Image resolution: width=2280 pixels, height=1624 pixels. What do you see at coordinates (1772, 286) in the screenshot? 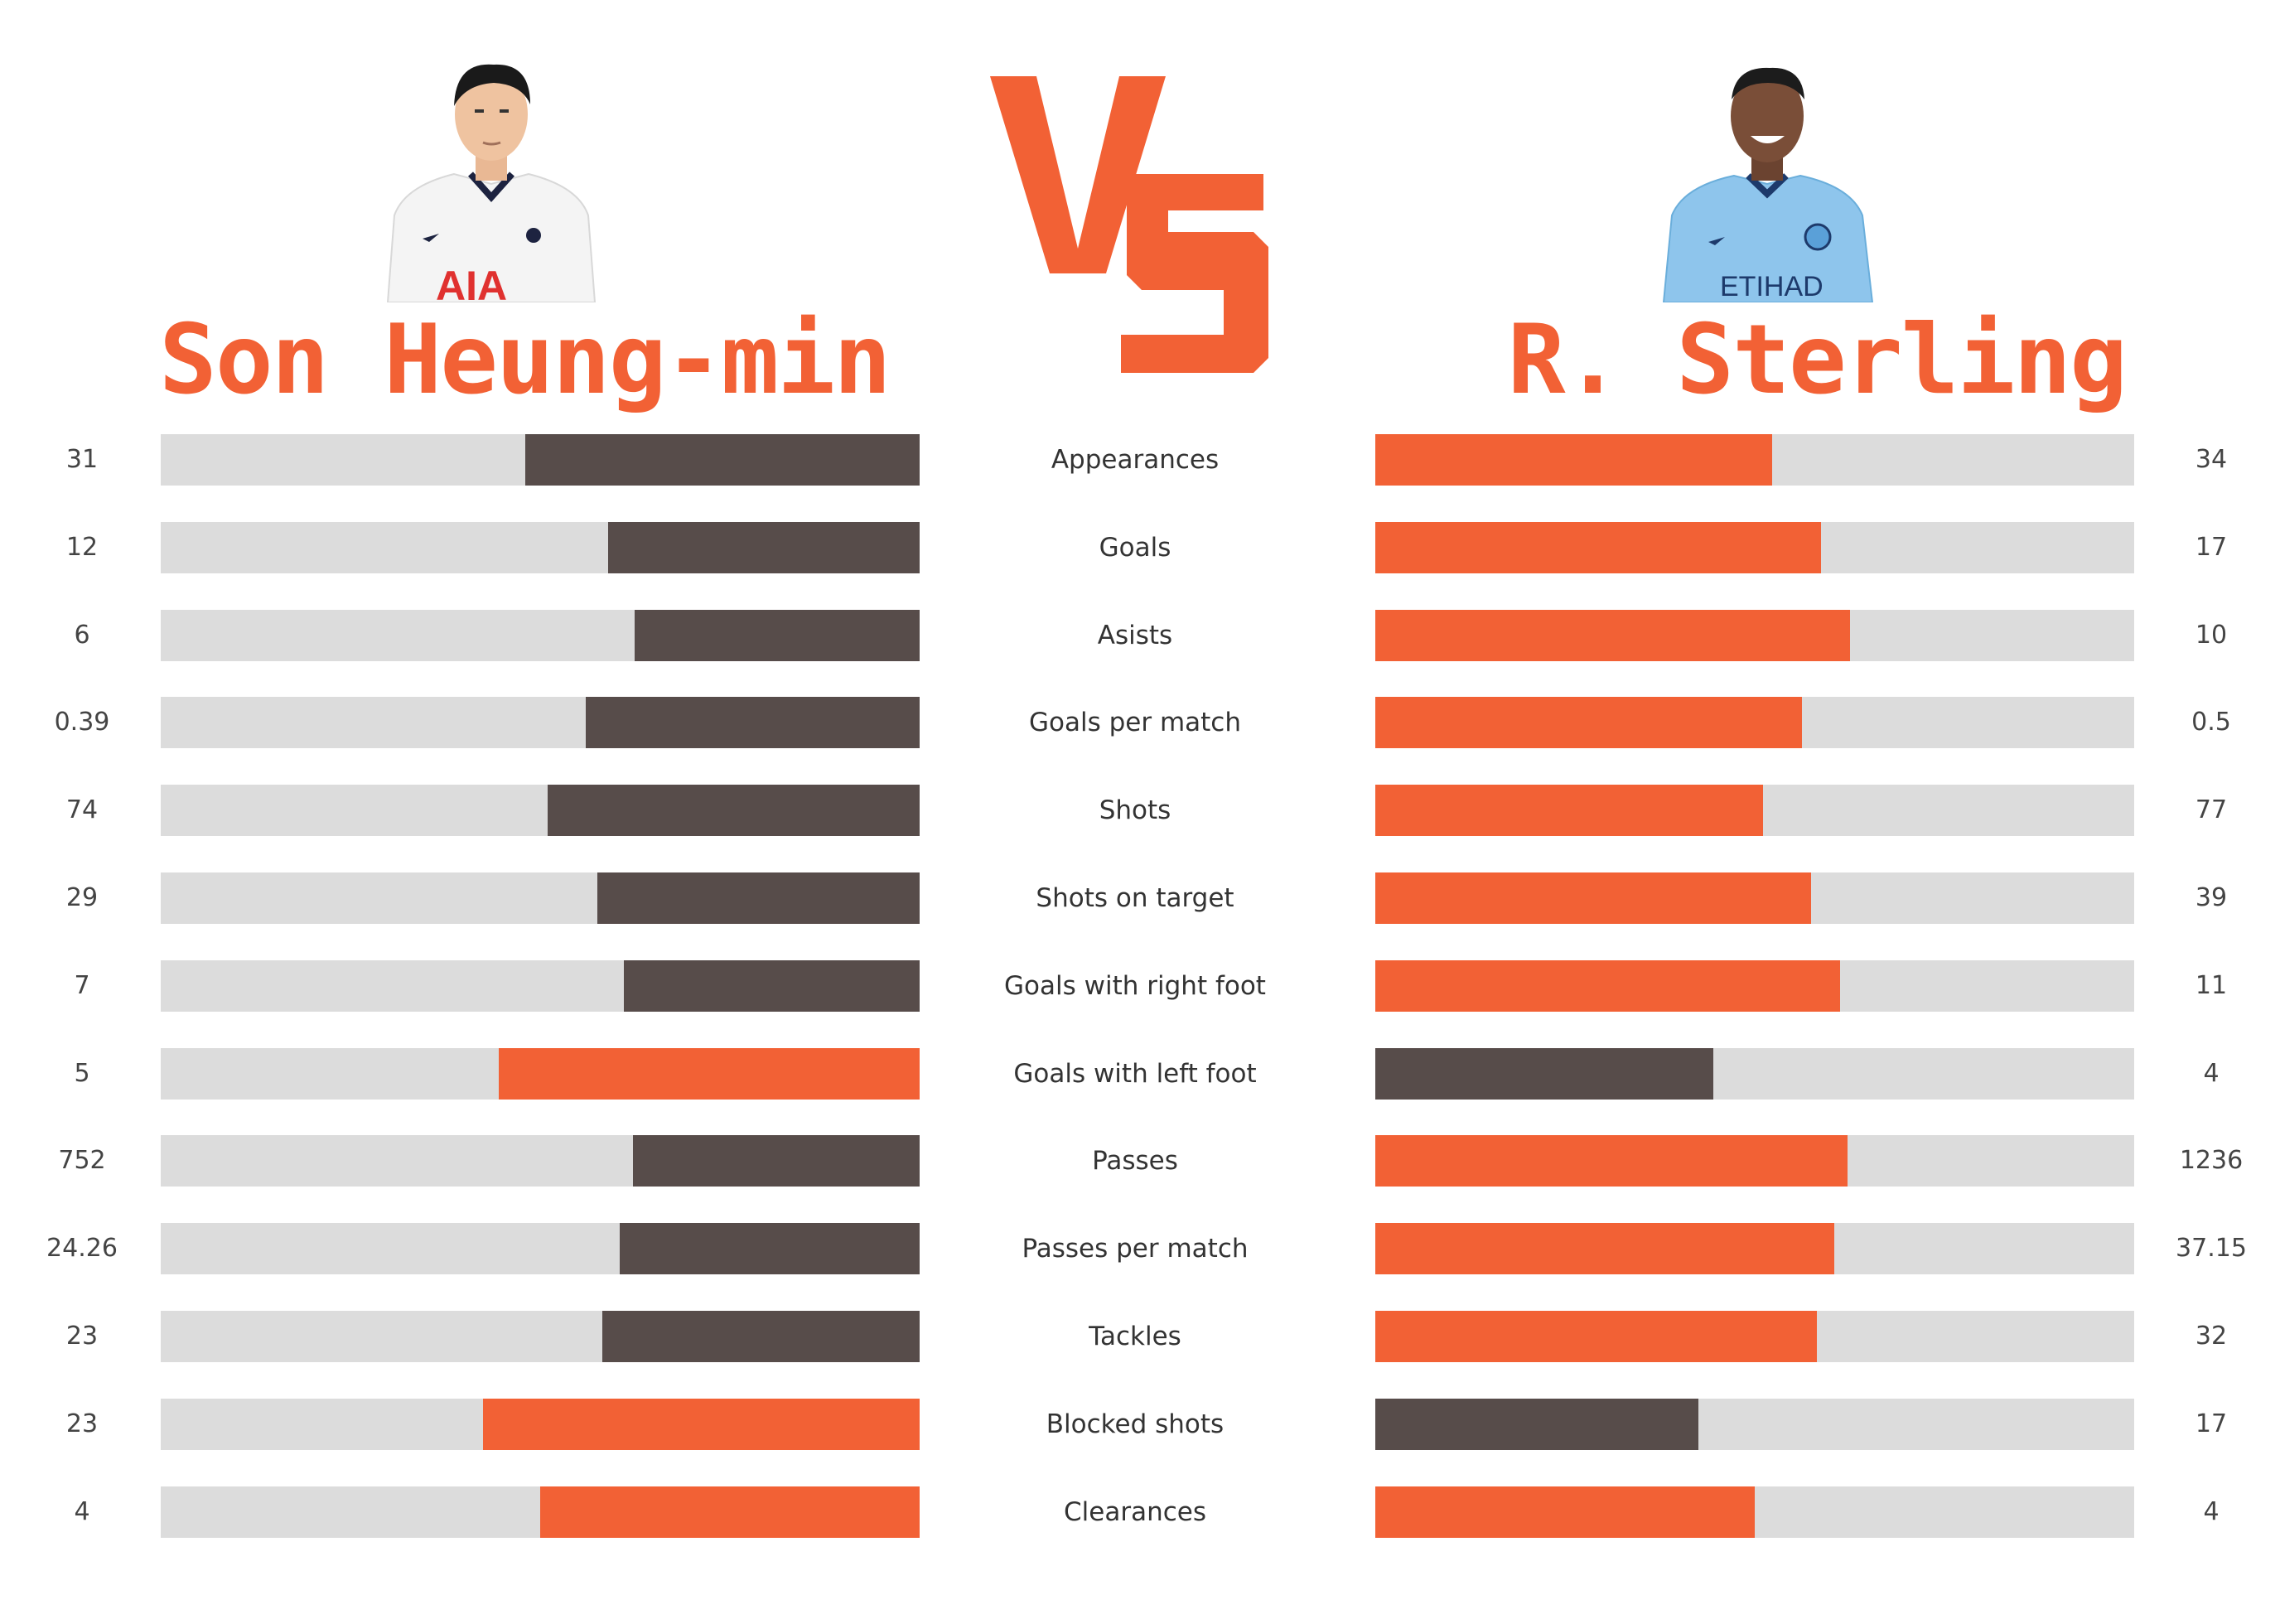
I see `svg-text: ETIHAD` at bounding box center [1772, 286].